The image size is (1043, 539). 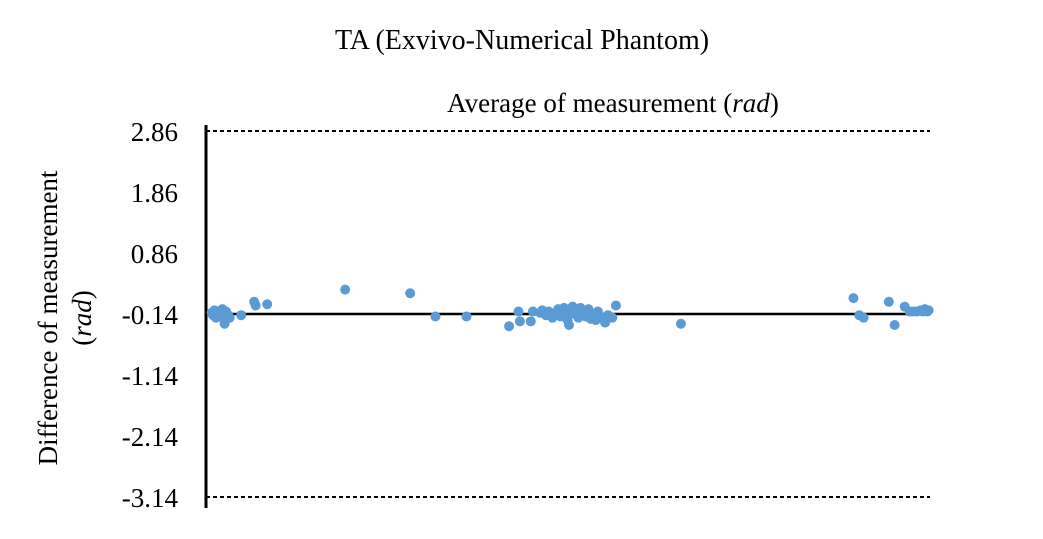 What do you see at coordinates (65, 317) in the screenshot?
I see `y-axis-label-group: Difference of measurement (rad)` at bounding box center [65, 317].